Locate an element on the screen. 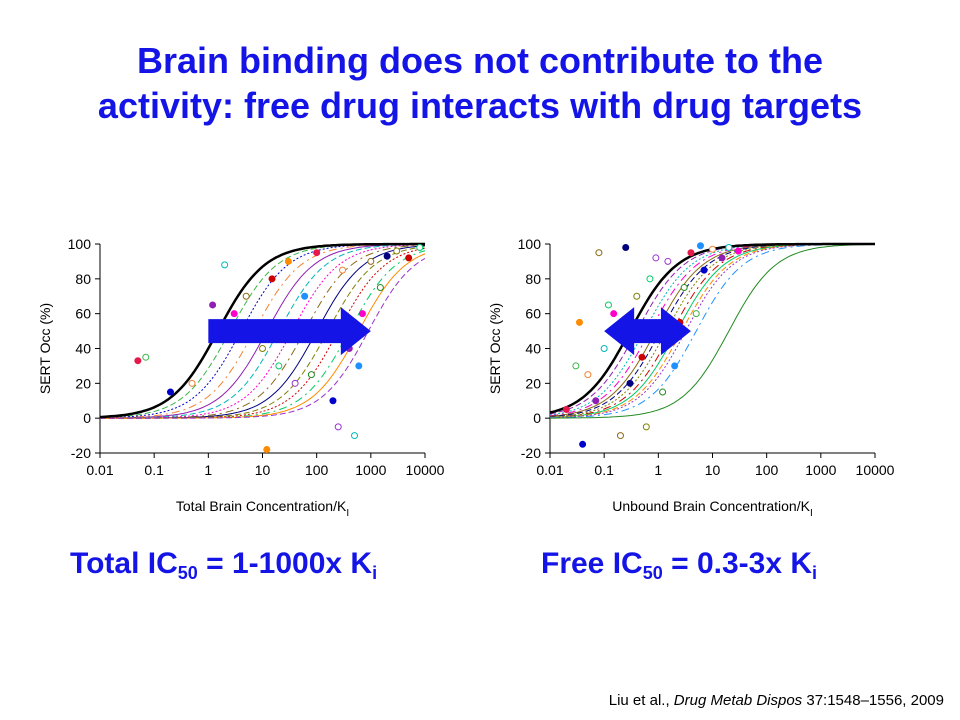 The height and width of the screenshot is (720, 960). left-reference-curve is located at coordinates (262, 330).